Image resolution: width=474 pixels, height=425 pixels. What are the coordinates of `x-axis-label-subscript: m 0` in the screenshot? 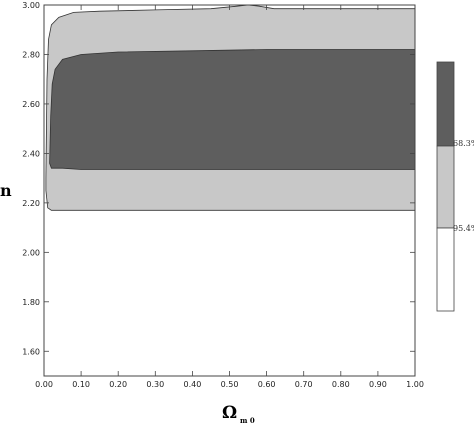 It's located at (247, 420).